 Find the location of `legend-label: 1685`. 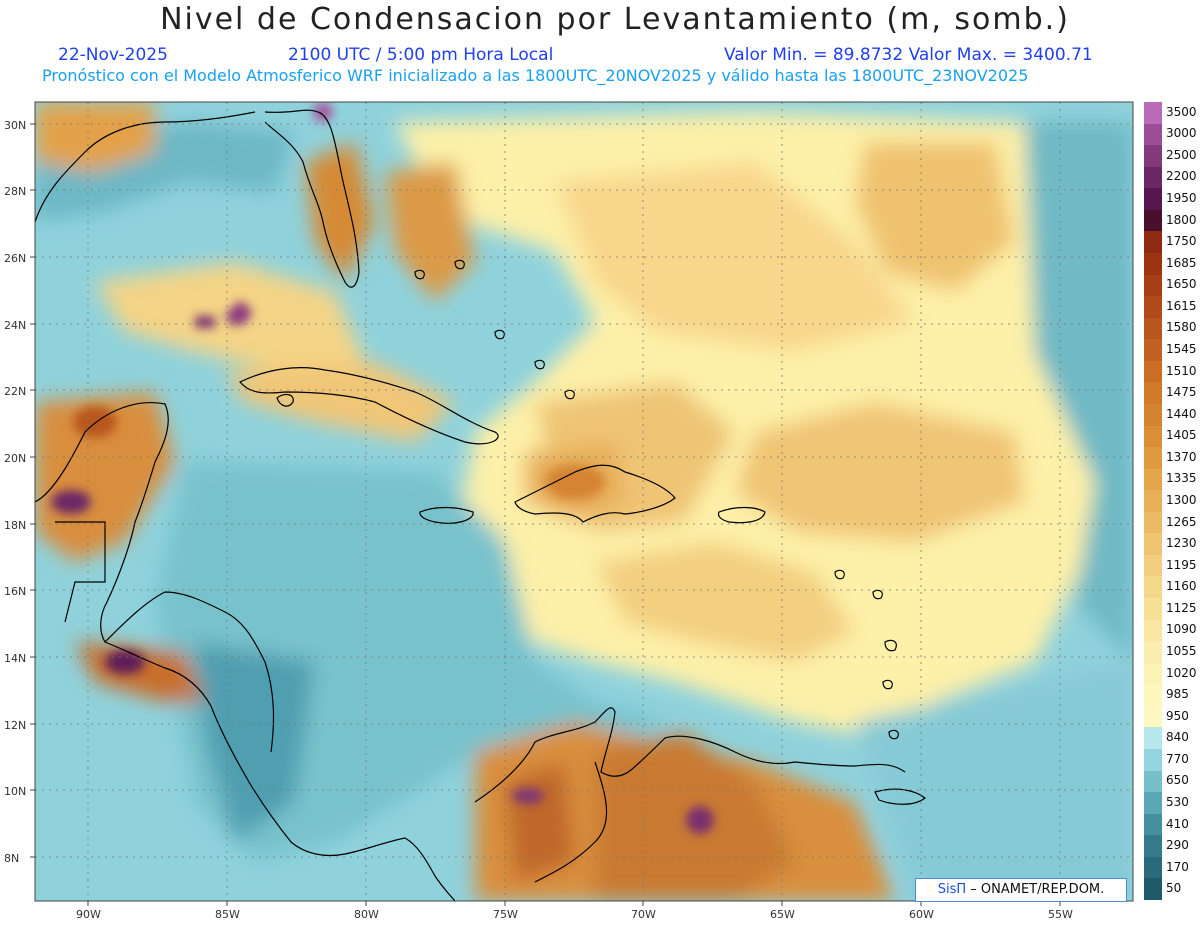

legend-label: 1685 is located at coordinates (1181, 262).